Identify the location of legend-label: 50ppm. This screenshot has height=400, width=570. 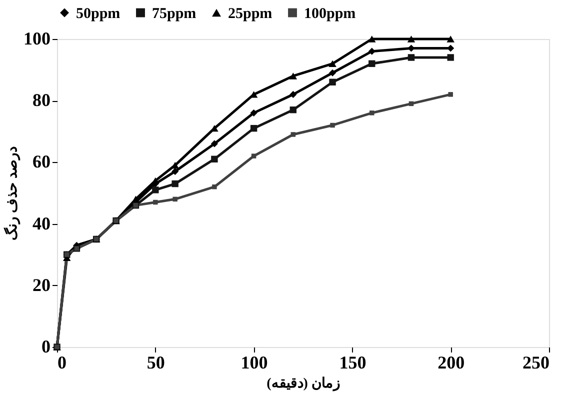
(98, 14).